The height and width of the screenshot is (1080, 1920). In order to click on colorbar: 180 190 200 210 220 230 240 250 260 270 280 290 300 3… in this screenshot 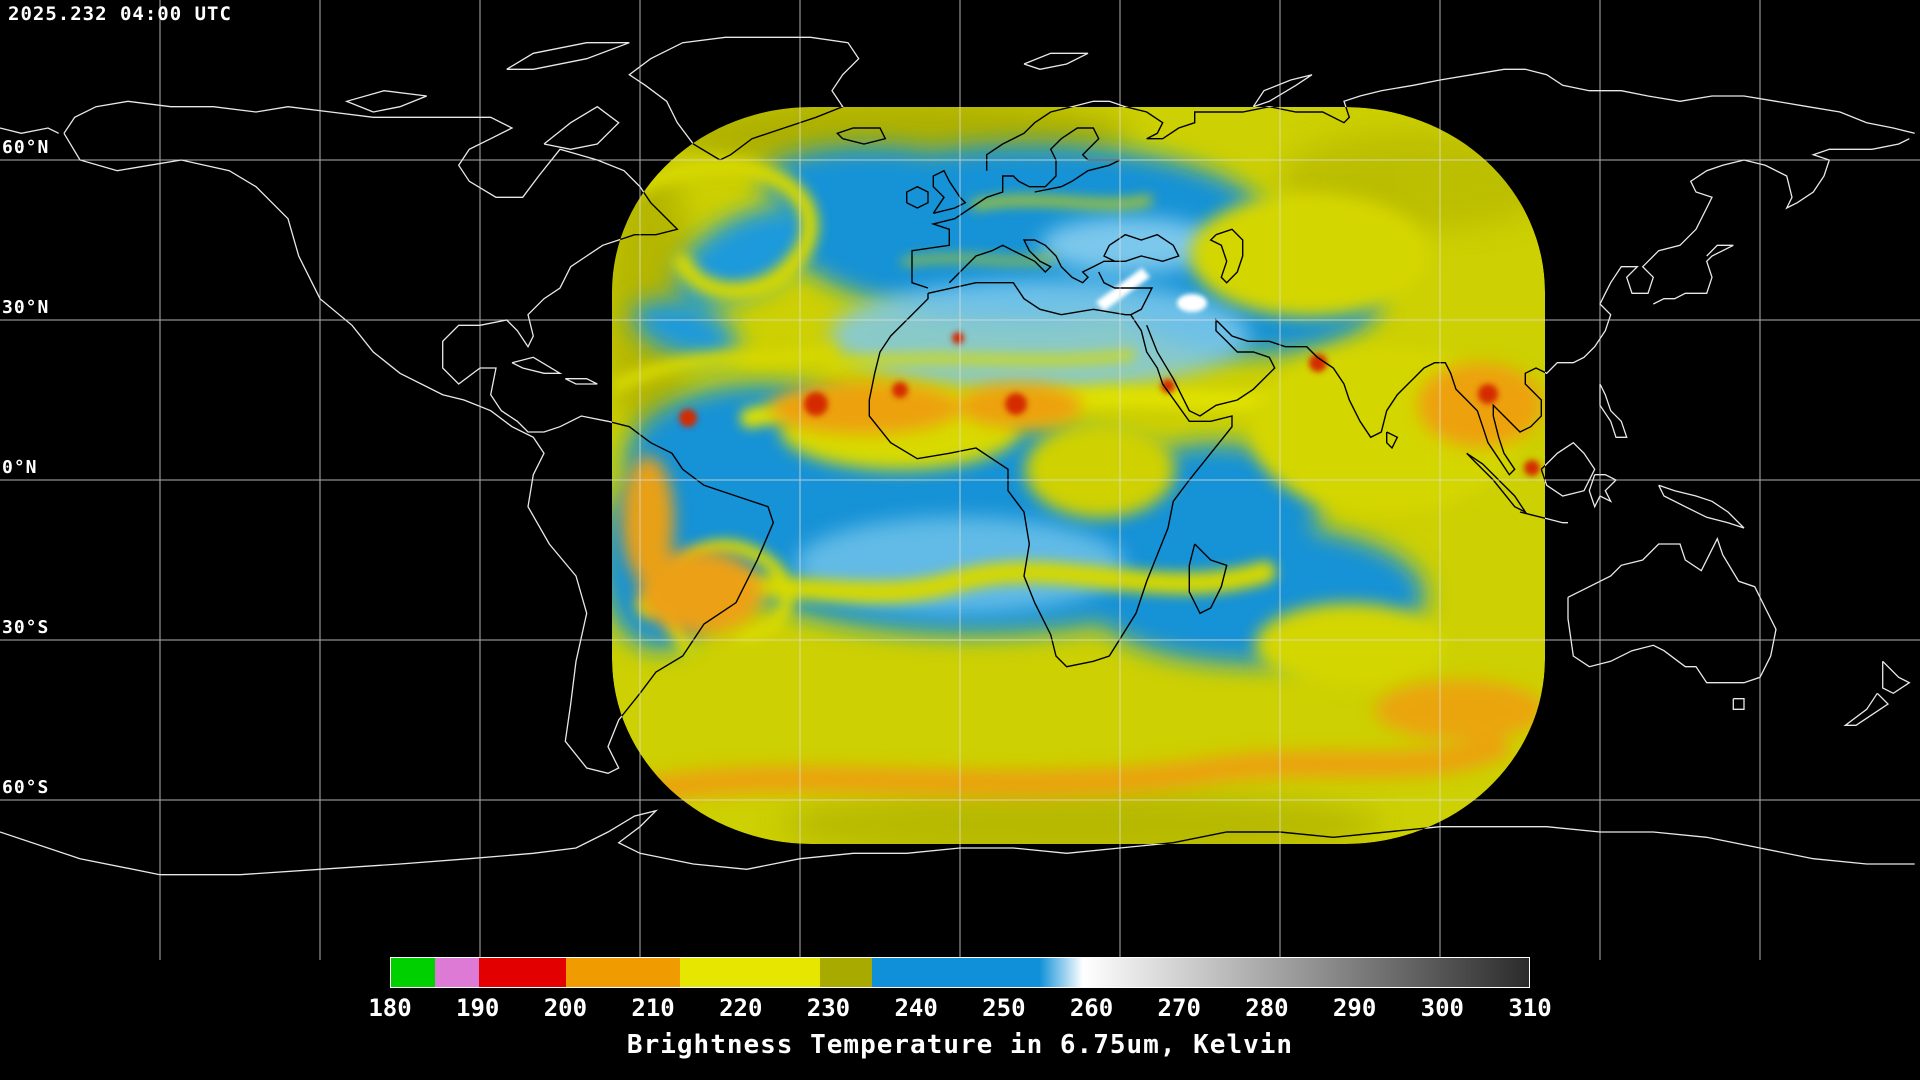, I will do `click(960, 989)`.